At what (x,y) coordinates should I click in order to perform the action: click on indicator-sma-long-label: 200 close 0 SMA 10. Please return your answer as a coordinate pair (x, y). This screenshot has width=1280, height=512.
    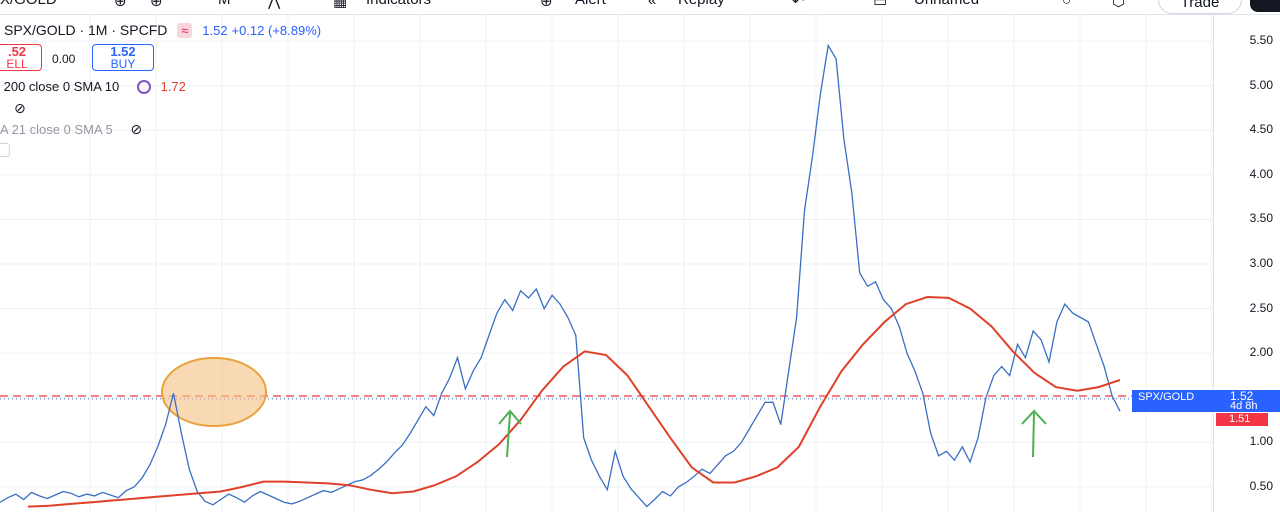
    Looking at the image, I should click on (60, 86).